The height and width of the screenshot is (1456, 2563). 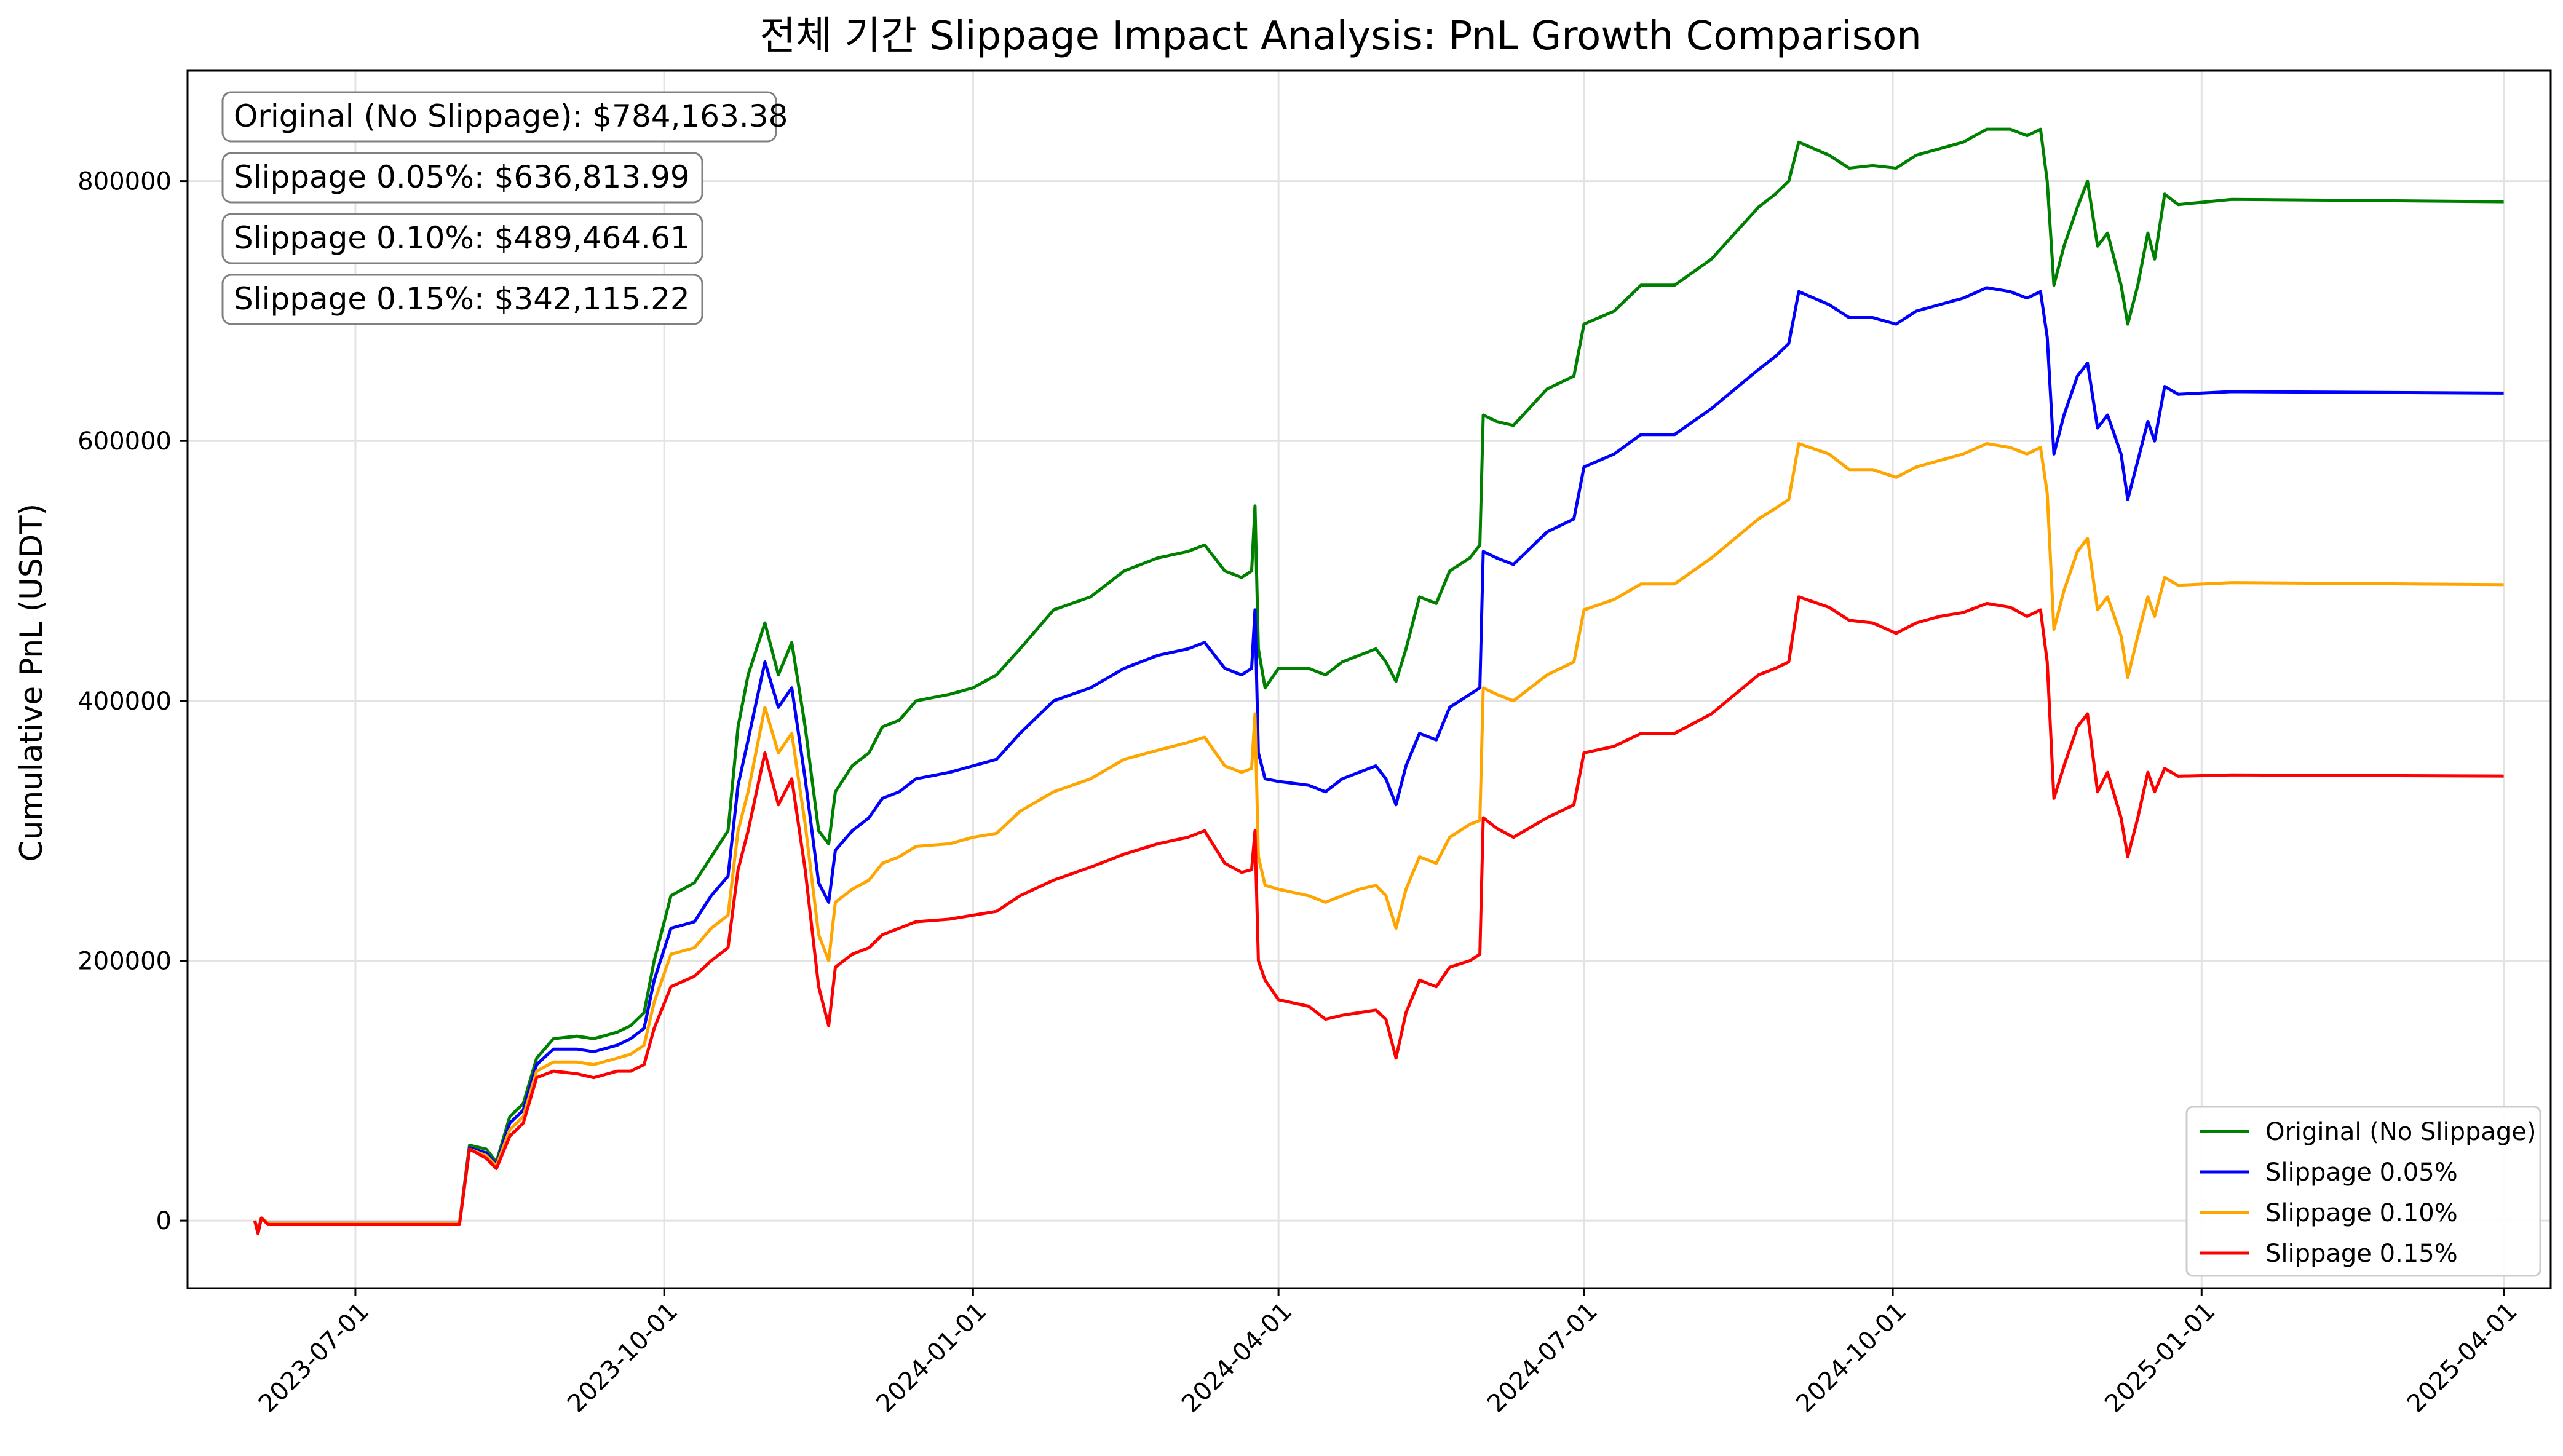 I want to click on legend-label: Slippage 0.15%, so click(x=2361, y=1254).